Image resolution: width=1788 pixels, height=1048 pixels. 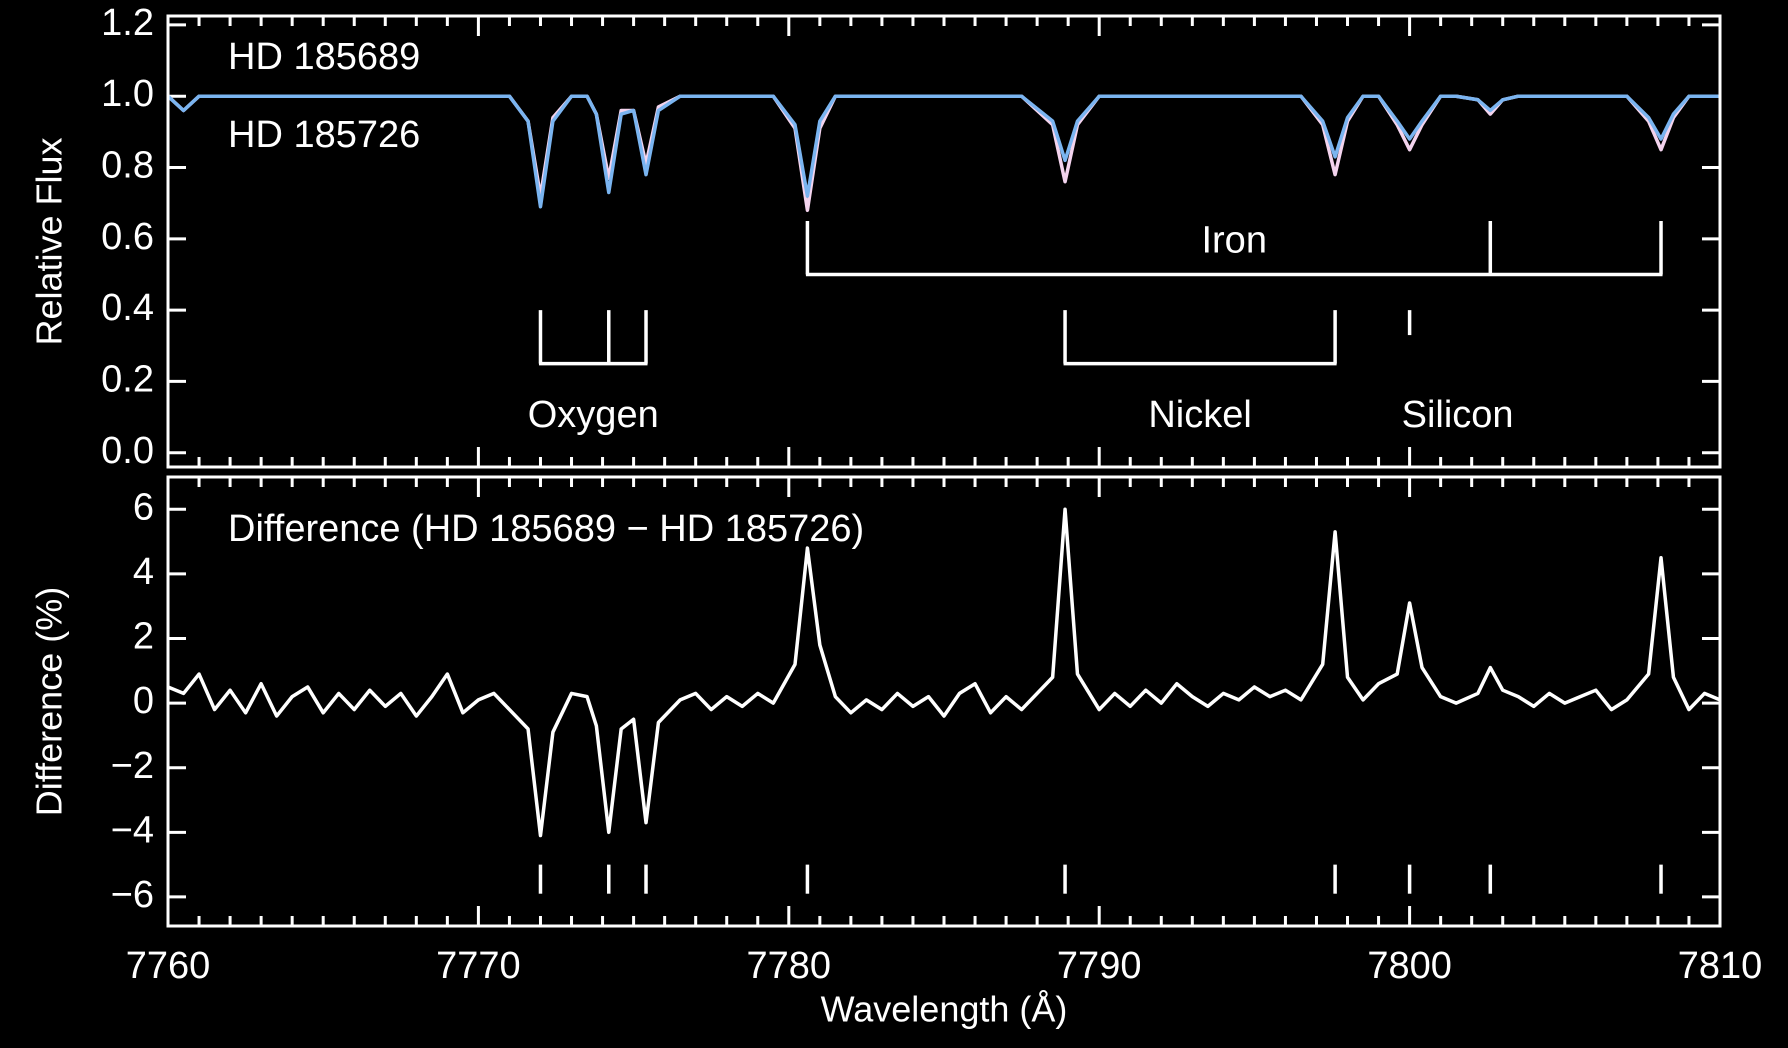 I want to click on y-tick-label: 1.2, so click(x=127, y=23).